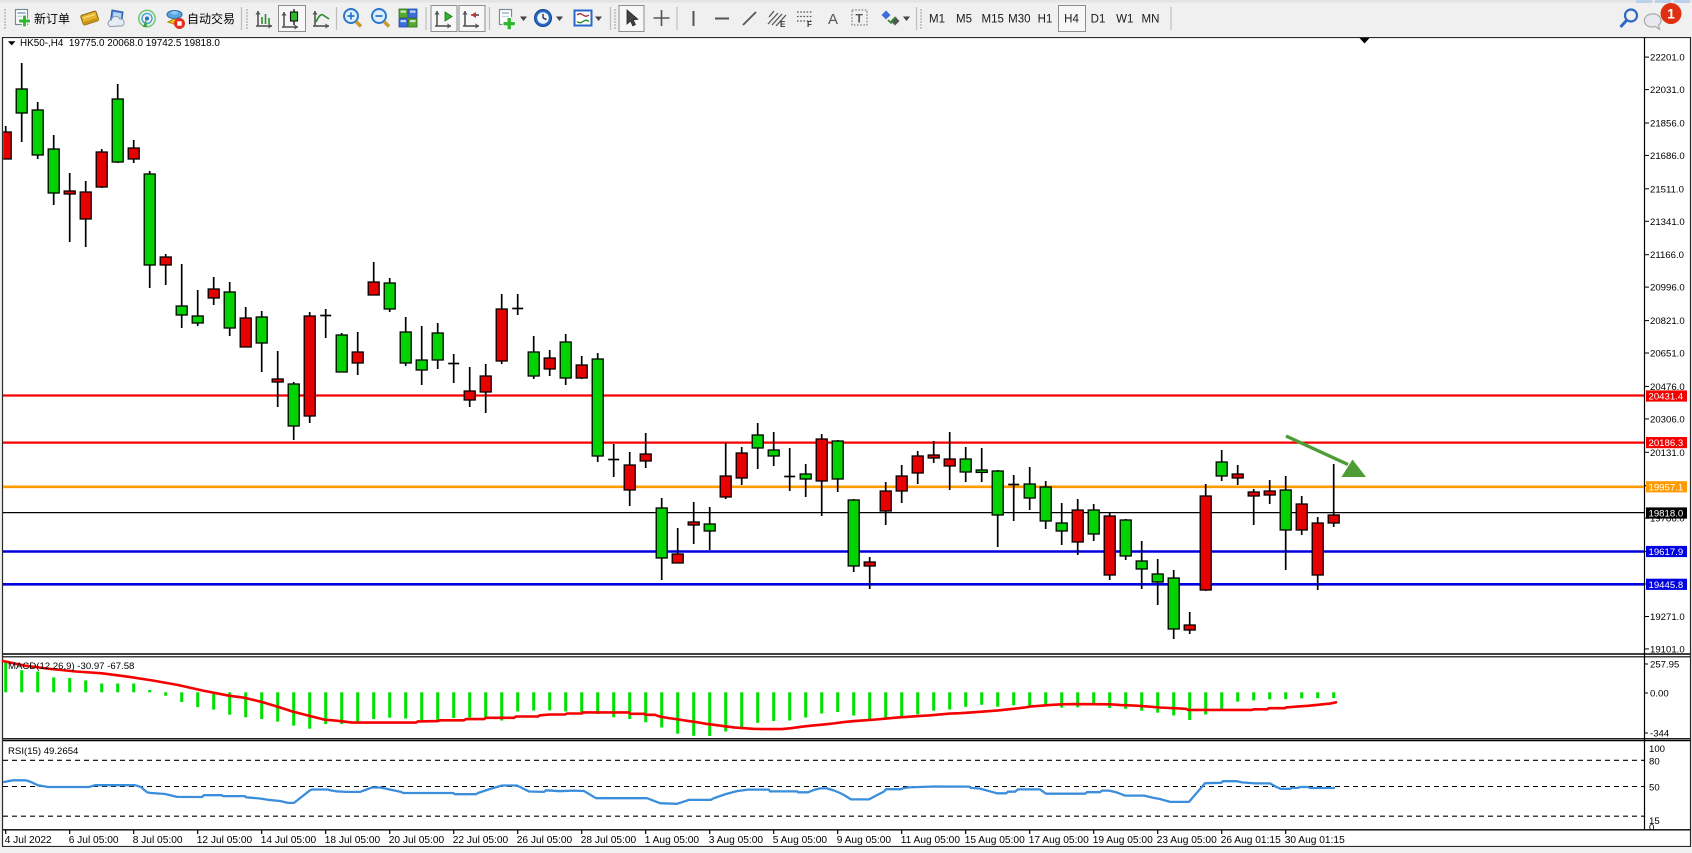 The height and width of the screenshot is (853, 1692). What do you see at coordinates (225, 840) in the screenshot?
I see `svg-text: 12 Jul 05:00` at bounding box center [225, 840].